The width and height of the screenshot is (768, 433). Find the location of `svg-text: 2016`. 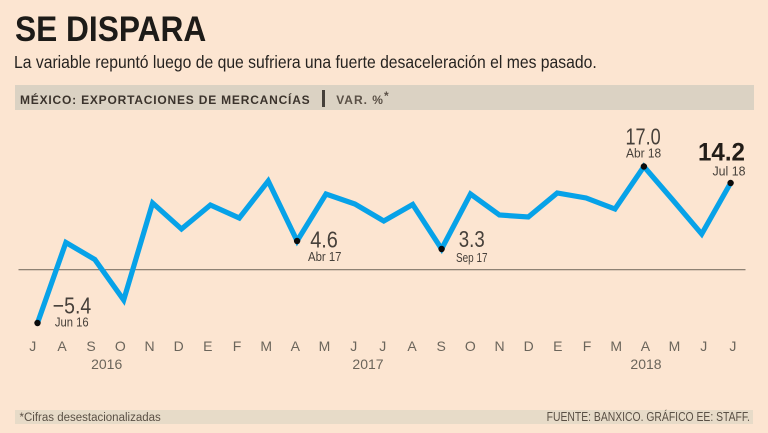

svg-text: 2016 is located at coordinates (106, 364).